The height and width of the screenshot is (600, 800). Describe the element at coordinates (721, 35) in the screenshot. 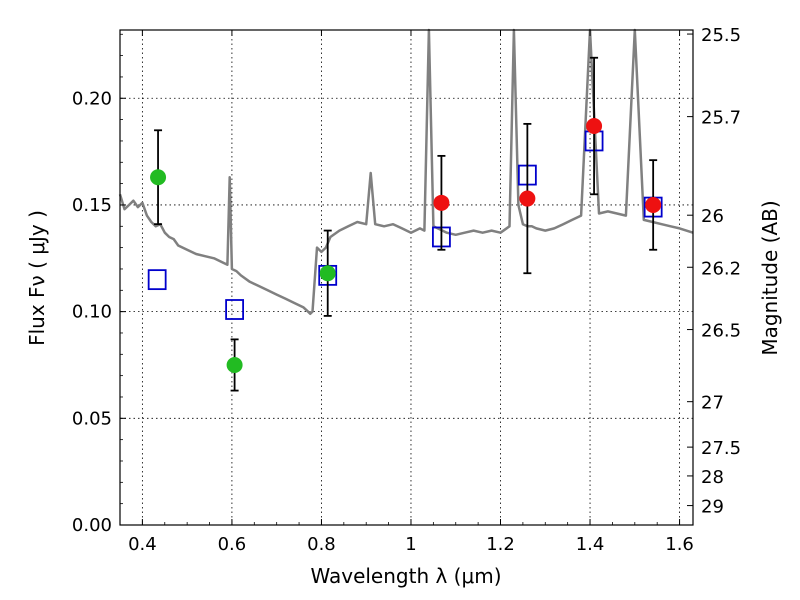

I see `right-tick-label: 25.5` at that location.